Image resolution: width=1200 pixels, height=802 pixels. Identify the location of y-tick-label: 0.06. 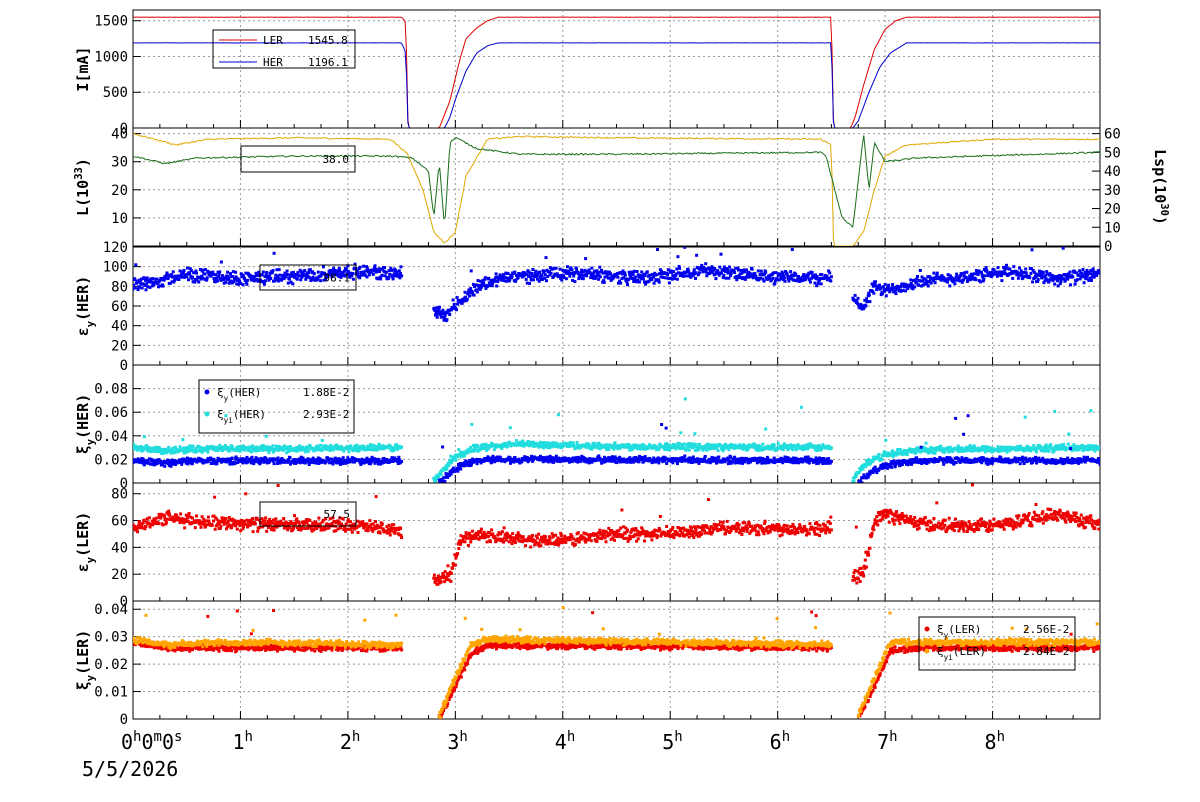
(111, 413).